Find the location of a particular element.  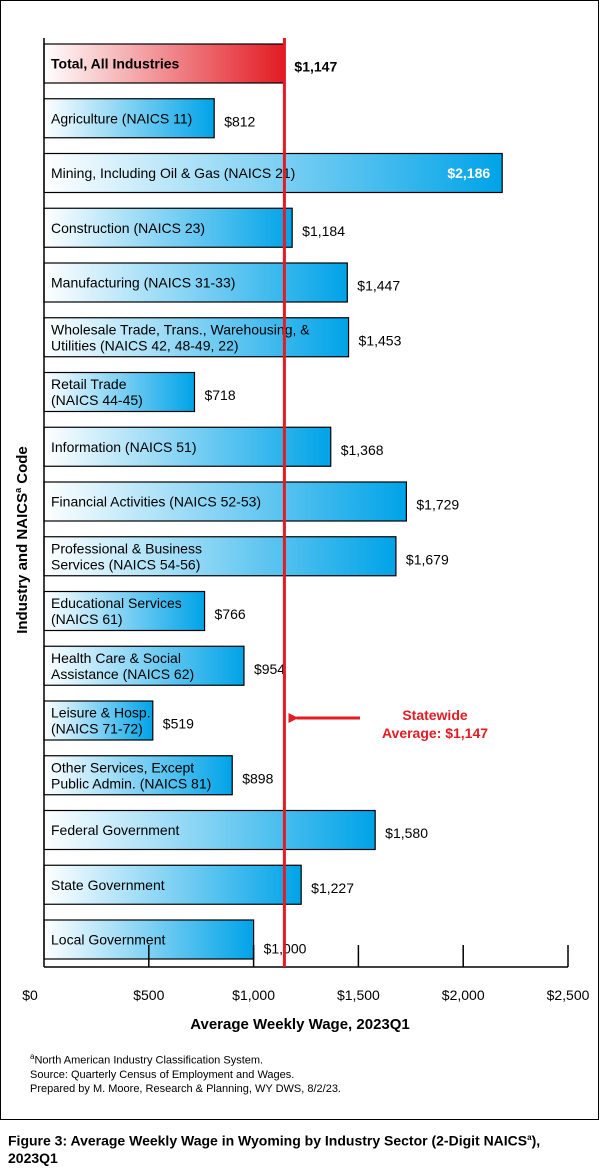

y-axis-label: Industry and NAICSa Code is located at coordinates (22, 540).